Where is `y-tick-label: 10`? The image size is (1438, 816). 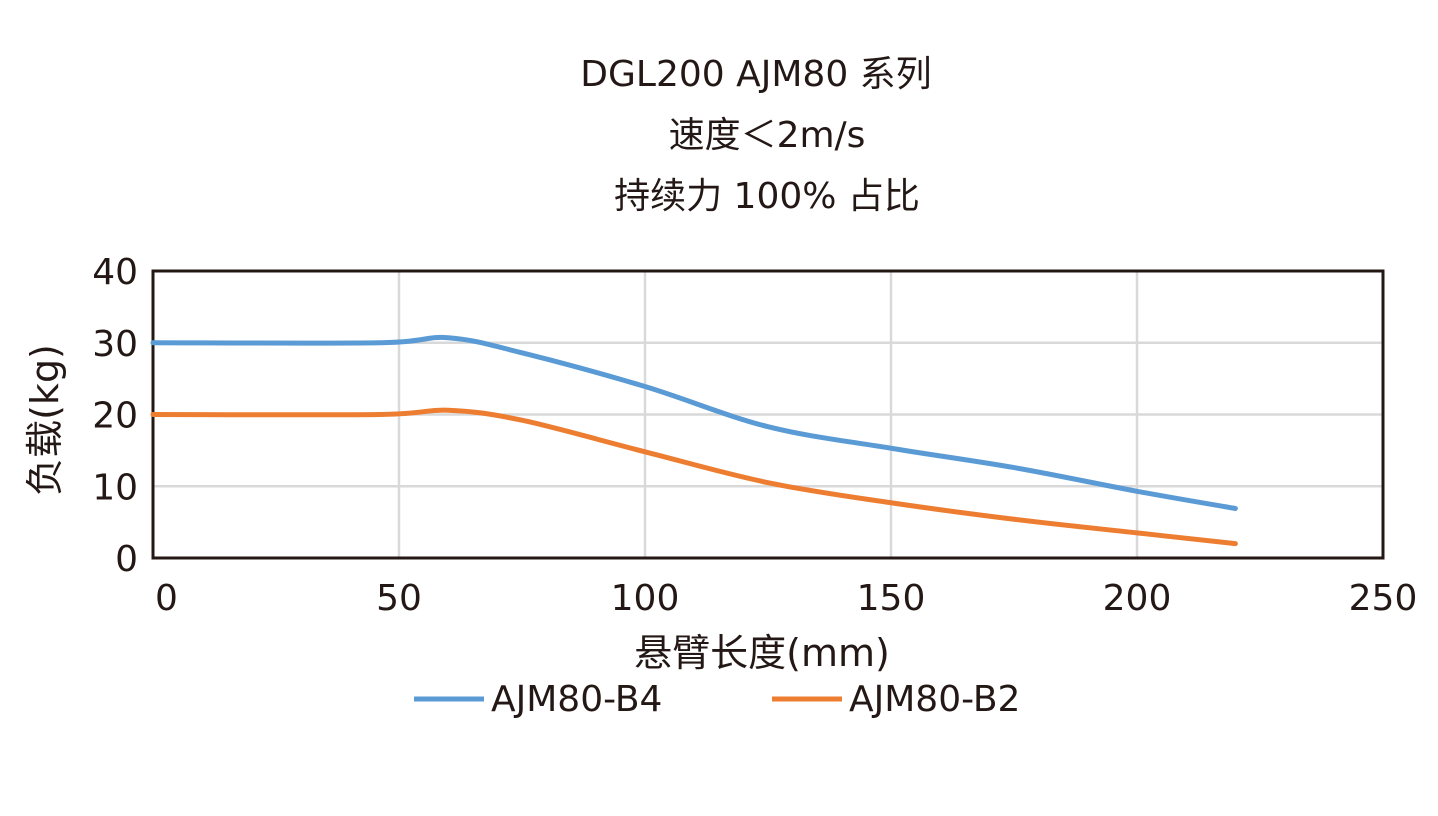 y-tick-label: 10 is located at coordinates (115, 487).